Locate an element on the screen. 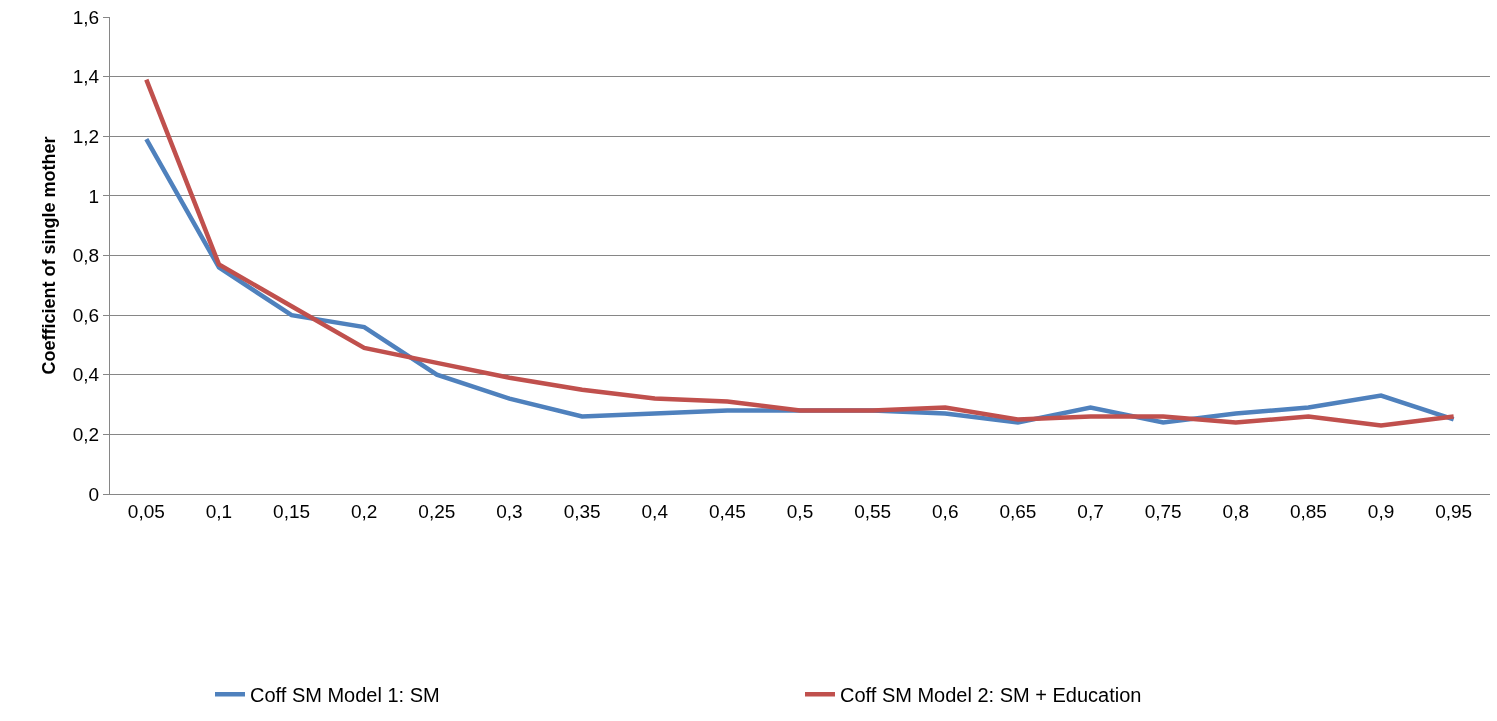 The image size is (1497, 721). x-tick-label: 0,4 is located at coordinates (655, 511).